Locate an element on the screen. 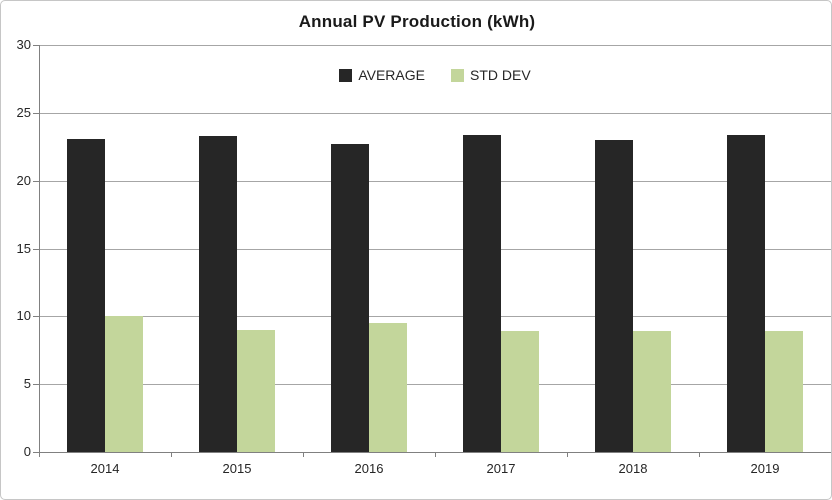 The width and height of the screenshot is (832, 500). bar-average-2018 is located at coordinates (614, 295).